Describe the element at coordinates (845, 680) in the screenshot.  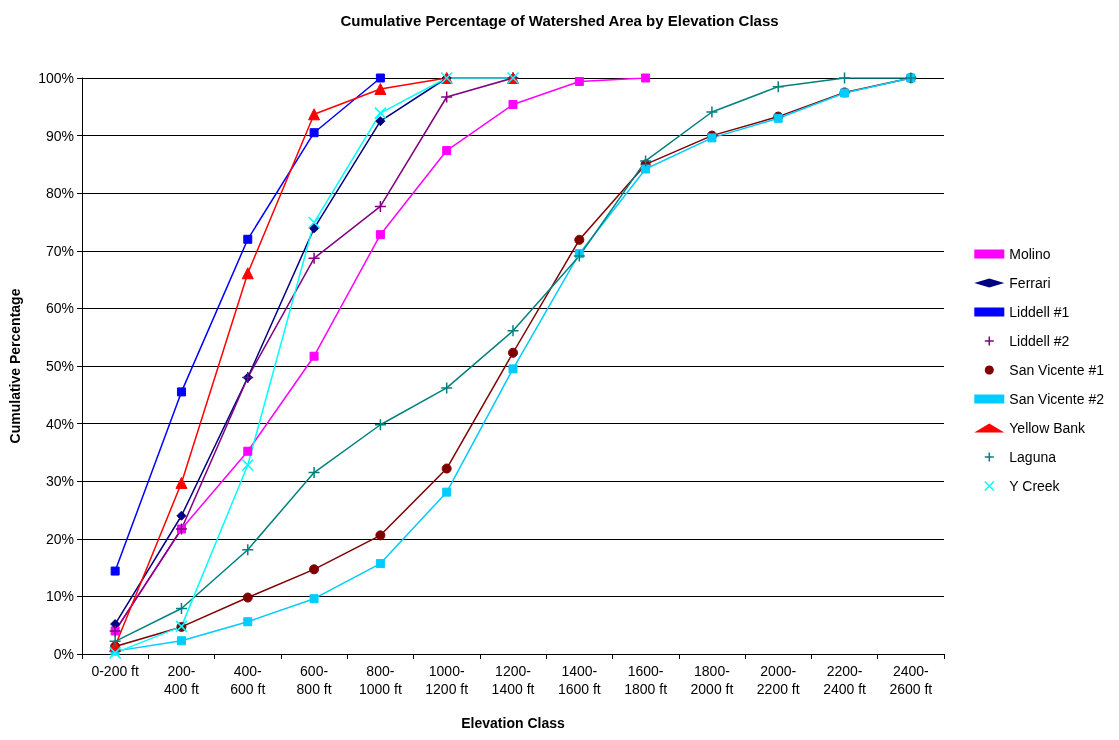
I see `x-tick-label: 2200-2400 ft` at that location.